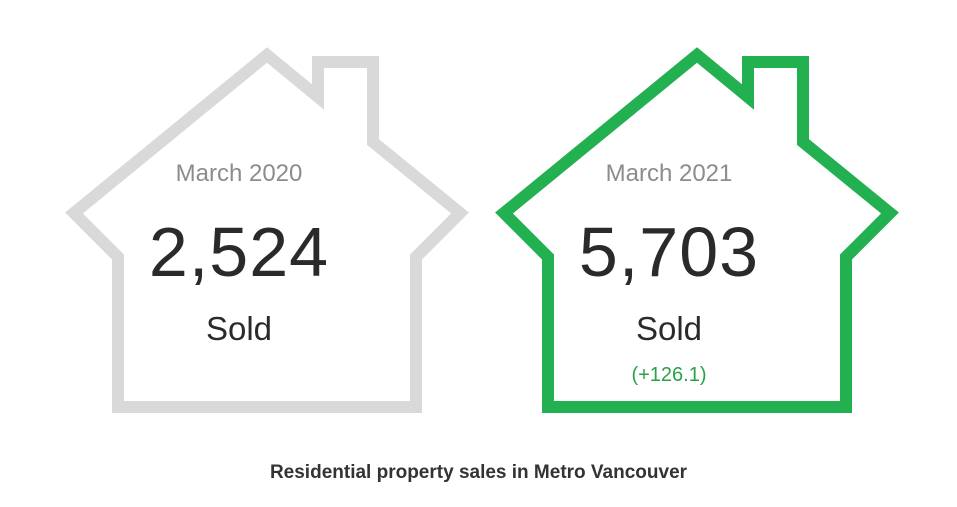 The height and width of the screenshot is (507, 957). I want to click on period-label: March 2020, so click(239, 173).